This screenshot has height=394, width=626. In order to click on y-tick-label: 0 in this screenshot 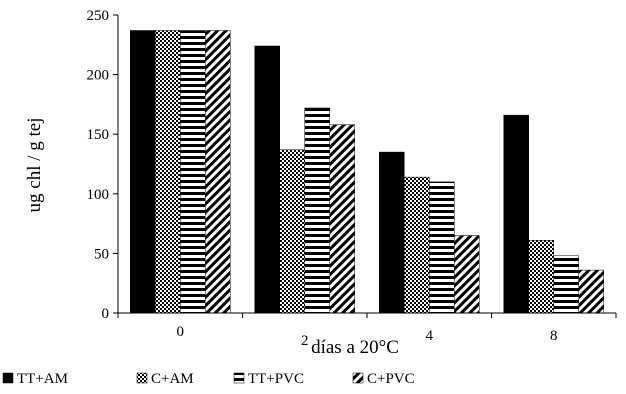, I will do `click(106, 314)`.